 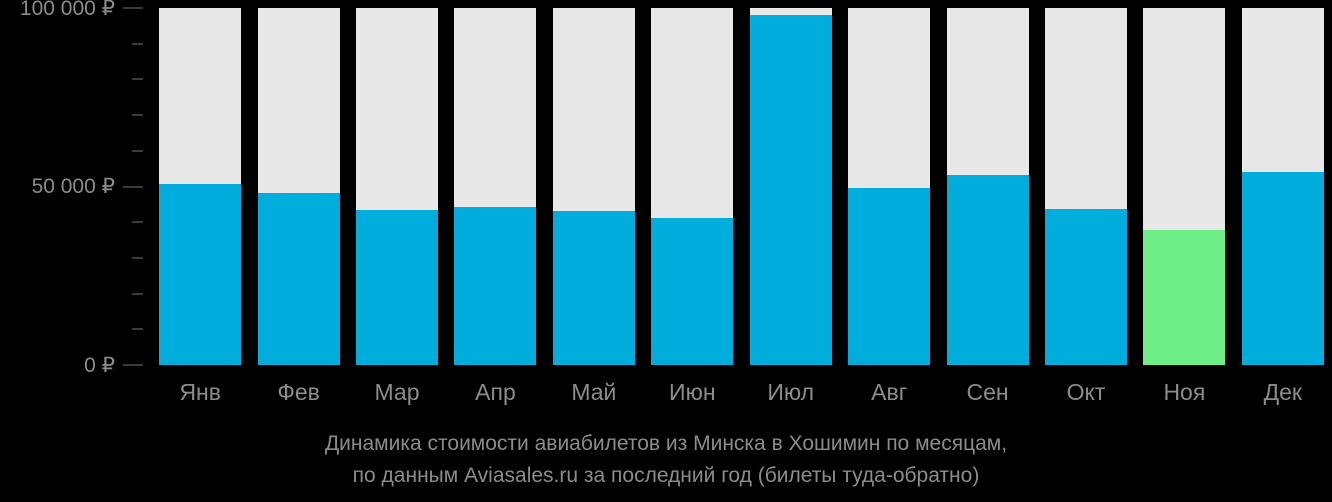 I want to click on bar-column: Июл, so click(x=790, y=202).